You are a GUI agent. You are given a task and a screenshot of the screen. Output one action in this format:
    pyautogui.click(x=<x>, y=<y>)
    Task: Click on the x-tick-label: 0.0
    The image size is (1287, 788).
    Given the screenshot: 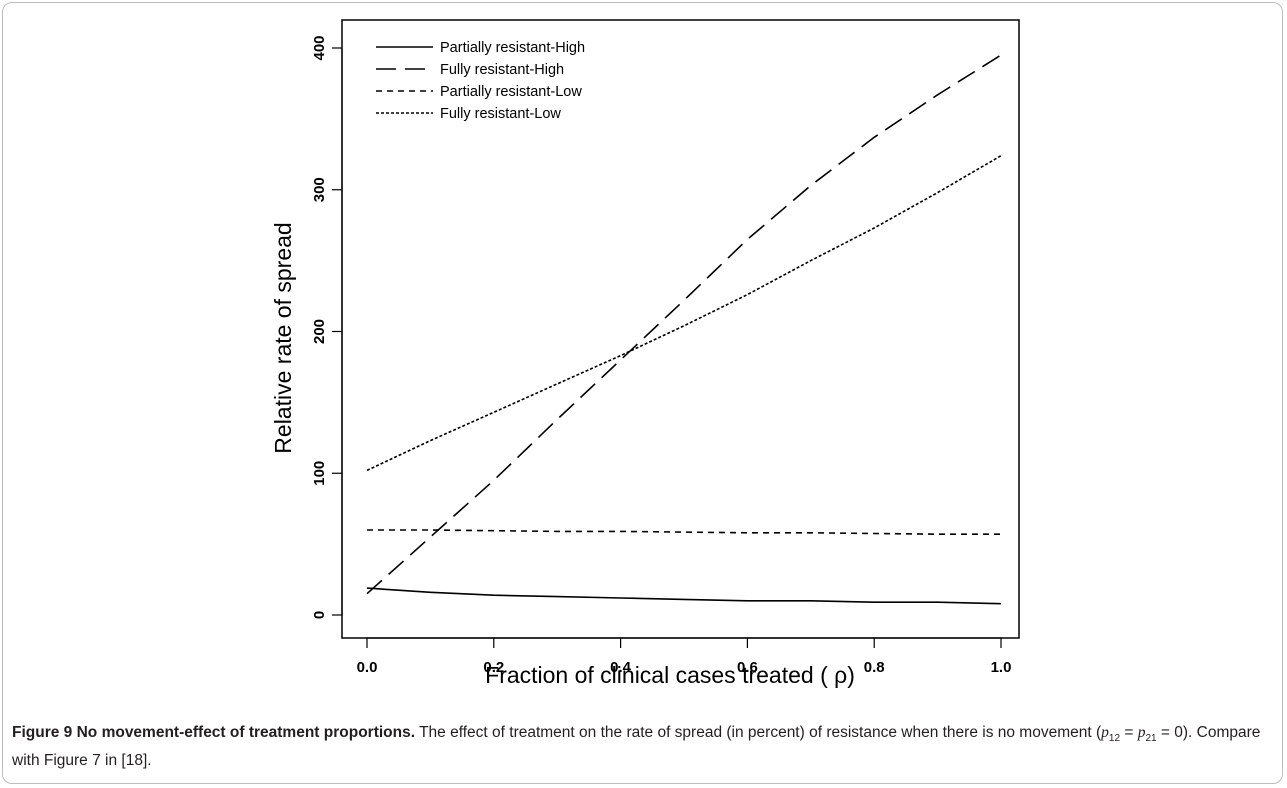 What is the action you would take?
    pyautogui.click(x=367, y=667)
    